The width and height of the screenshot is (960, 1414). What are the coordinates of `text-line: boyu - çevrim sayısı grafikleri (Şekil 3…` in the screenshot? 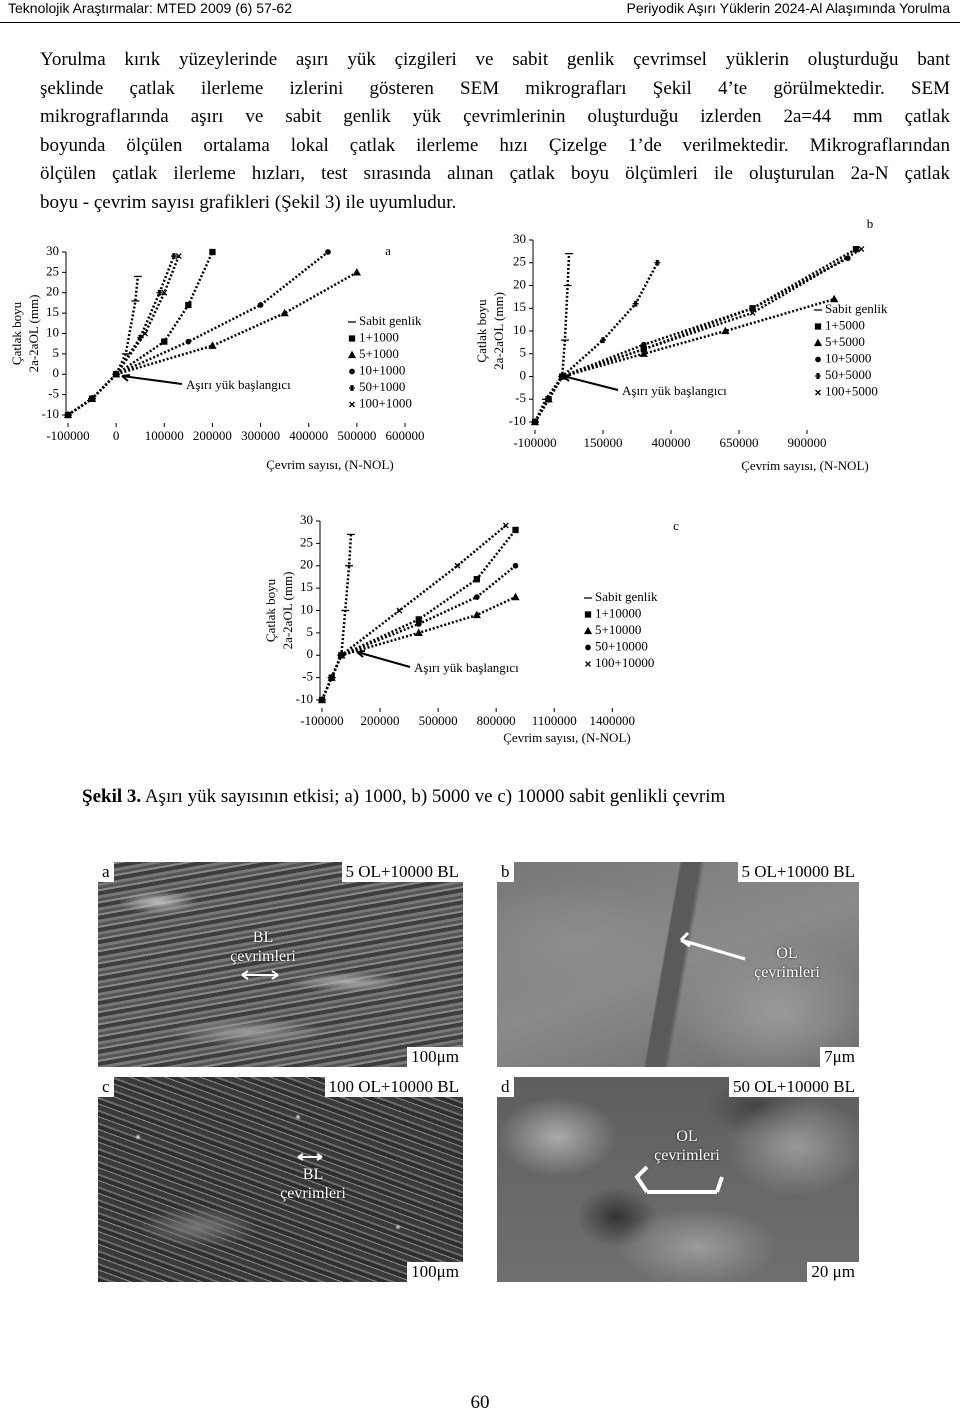 It's located at (248, 202).